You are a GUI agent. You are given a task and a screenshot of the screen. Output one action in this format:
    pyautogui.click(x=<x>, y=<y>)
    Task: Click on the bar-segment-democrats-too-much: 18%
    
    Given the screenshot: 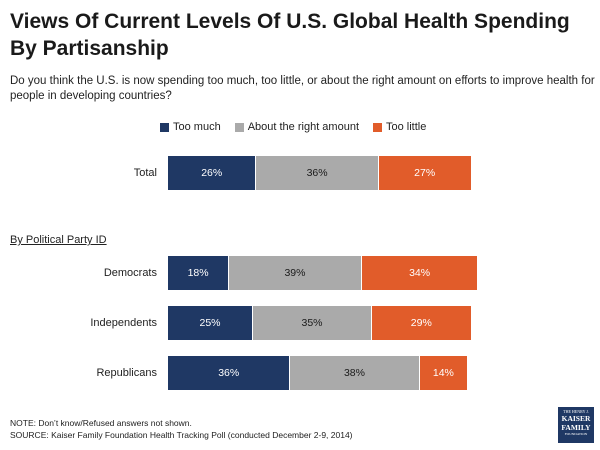 What is the action you would take?
    pyautogui.click(x=199, y=273)
    